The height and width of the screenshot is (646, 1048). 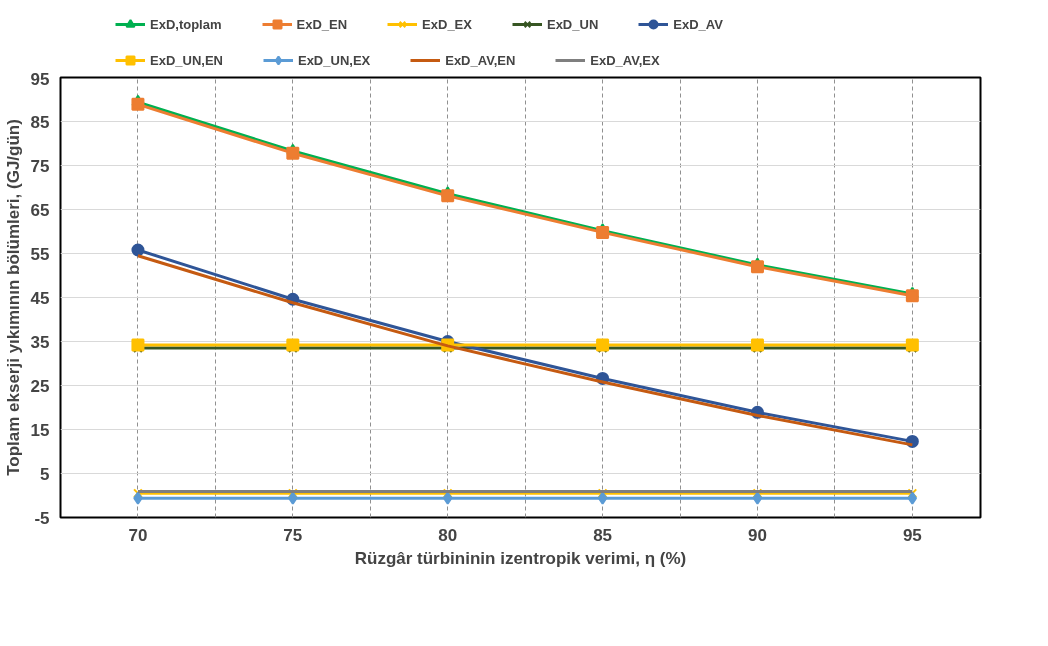 I want to click on x-tick-label: 70, so click(x=138, y=535).